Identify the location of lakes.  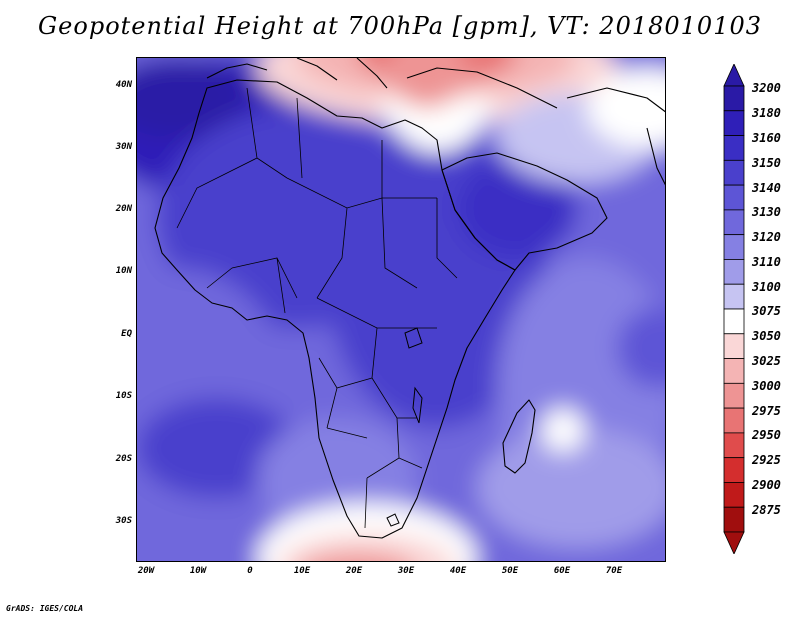
(404, 427).